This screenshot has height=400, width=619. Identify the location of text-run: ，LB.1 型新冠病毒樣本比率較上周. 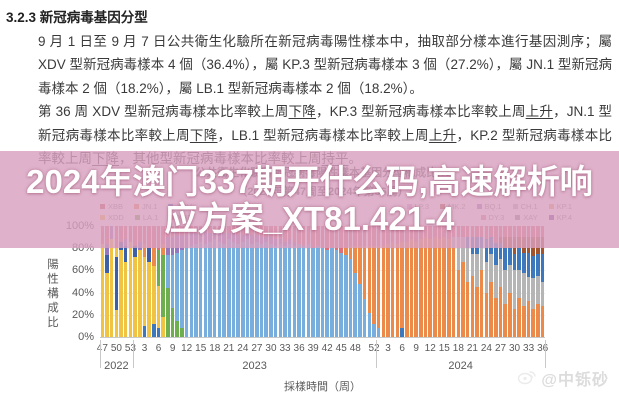
(323, 135).